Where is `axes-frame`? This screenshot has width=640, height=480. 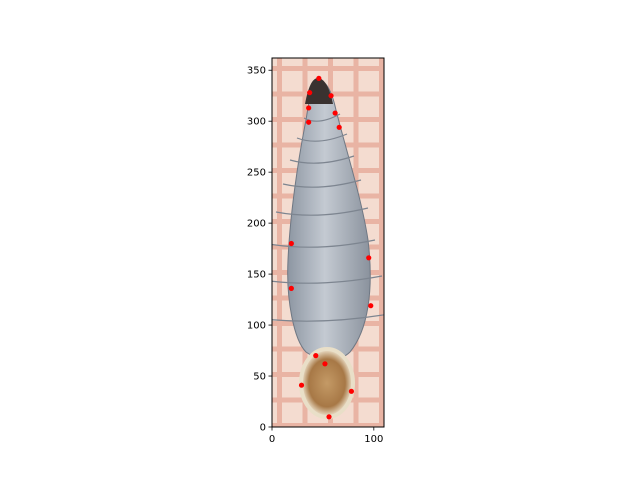 axes-frame is located at coordinates (328, 242).